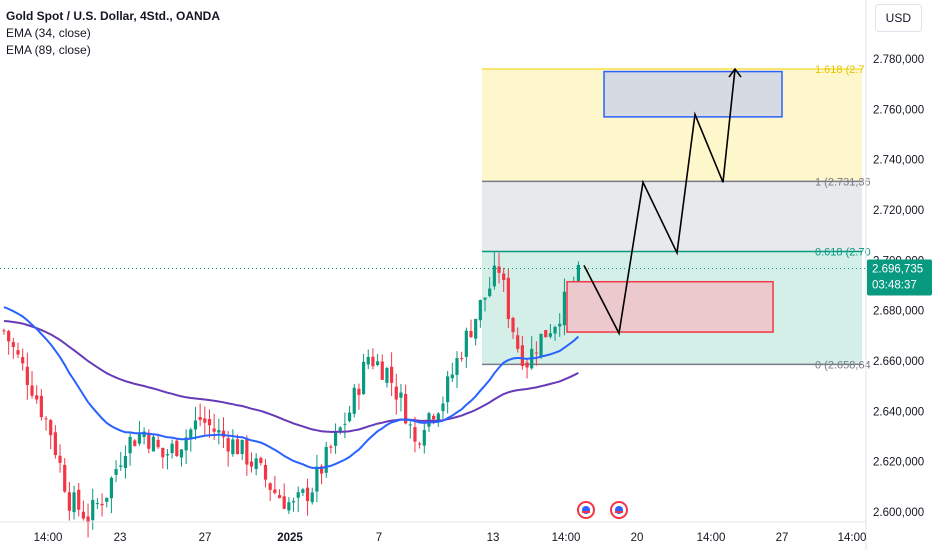 This screenshot has width=932, height=550. What do you see at coordinates (898, 211) in the screenshot?
I see `price-tick-label: 2.720,000` at bounding box center [898, 211].